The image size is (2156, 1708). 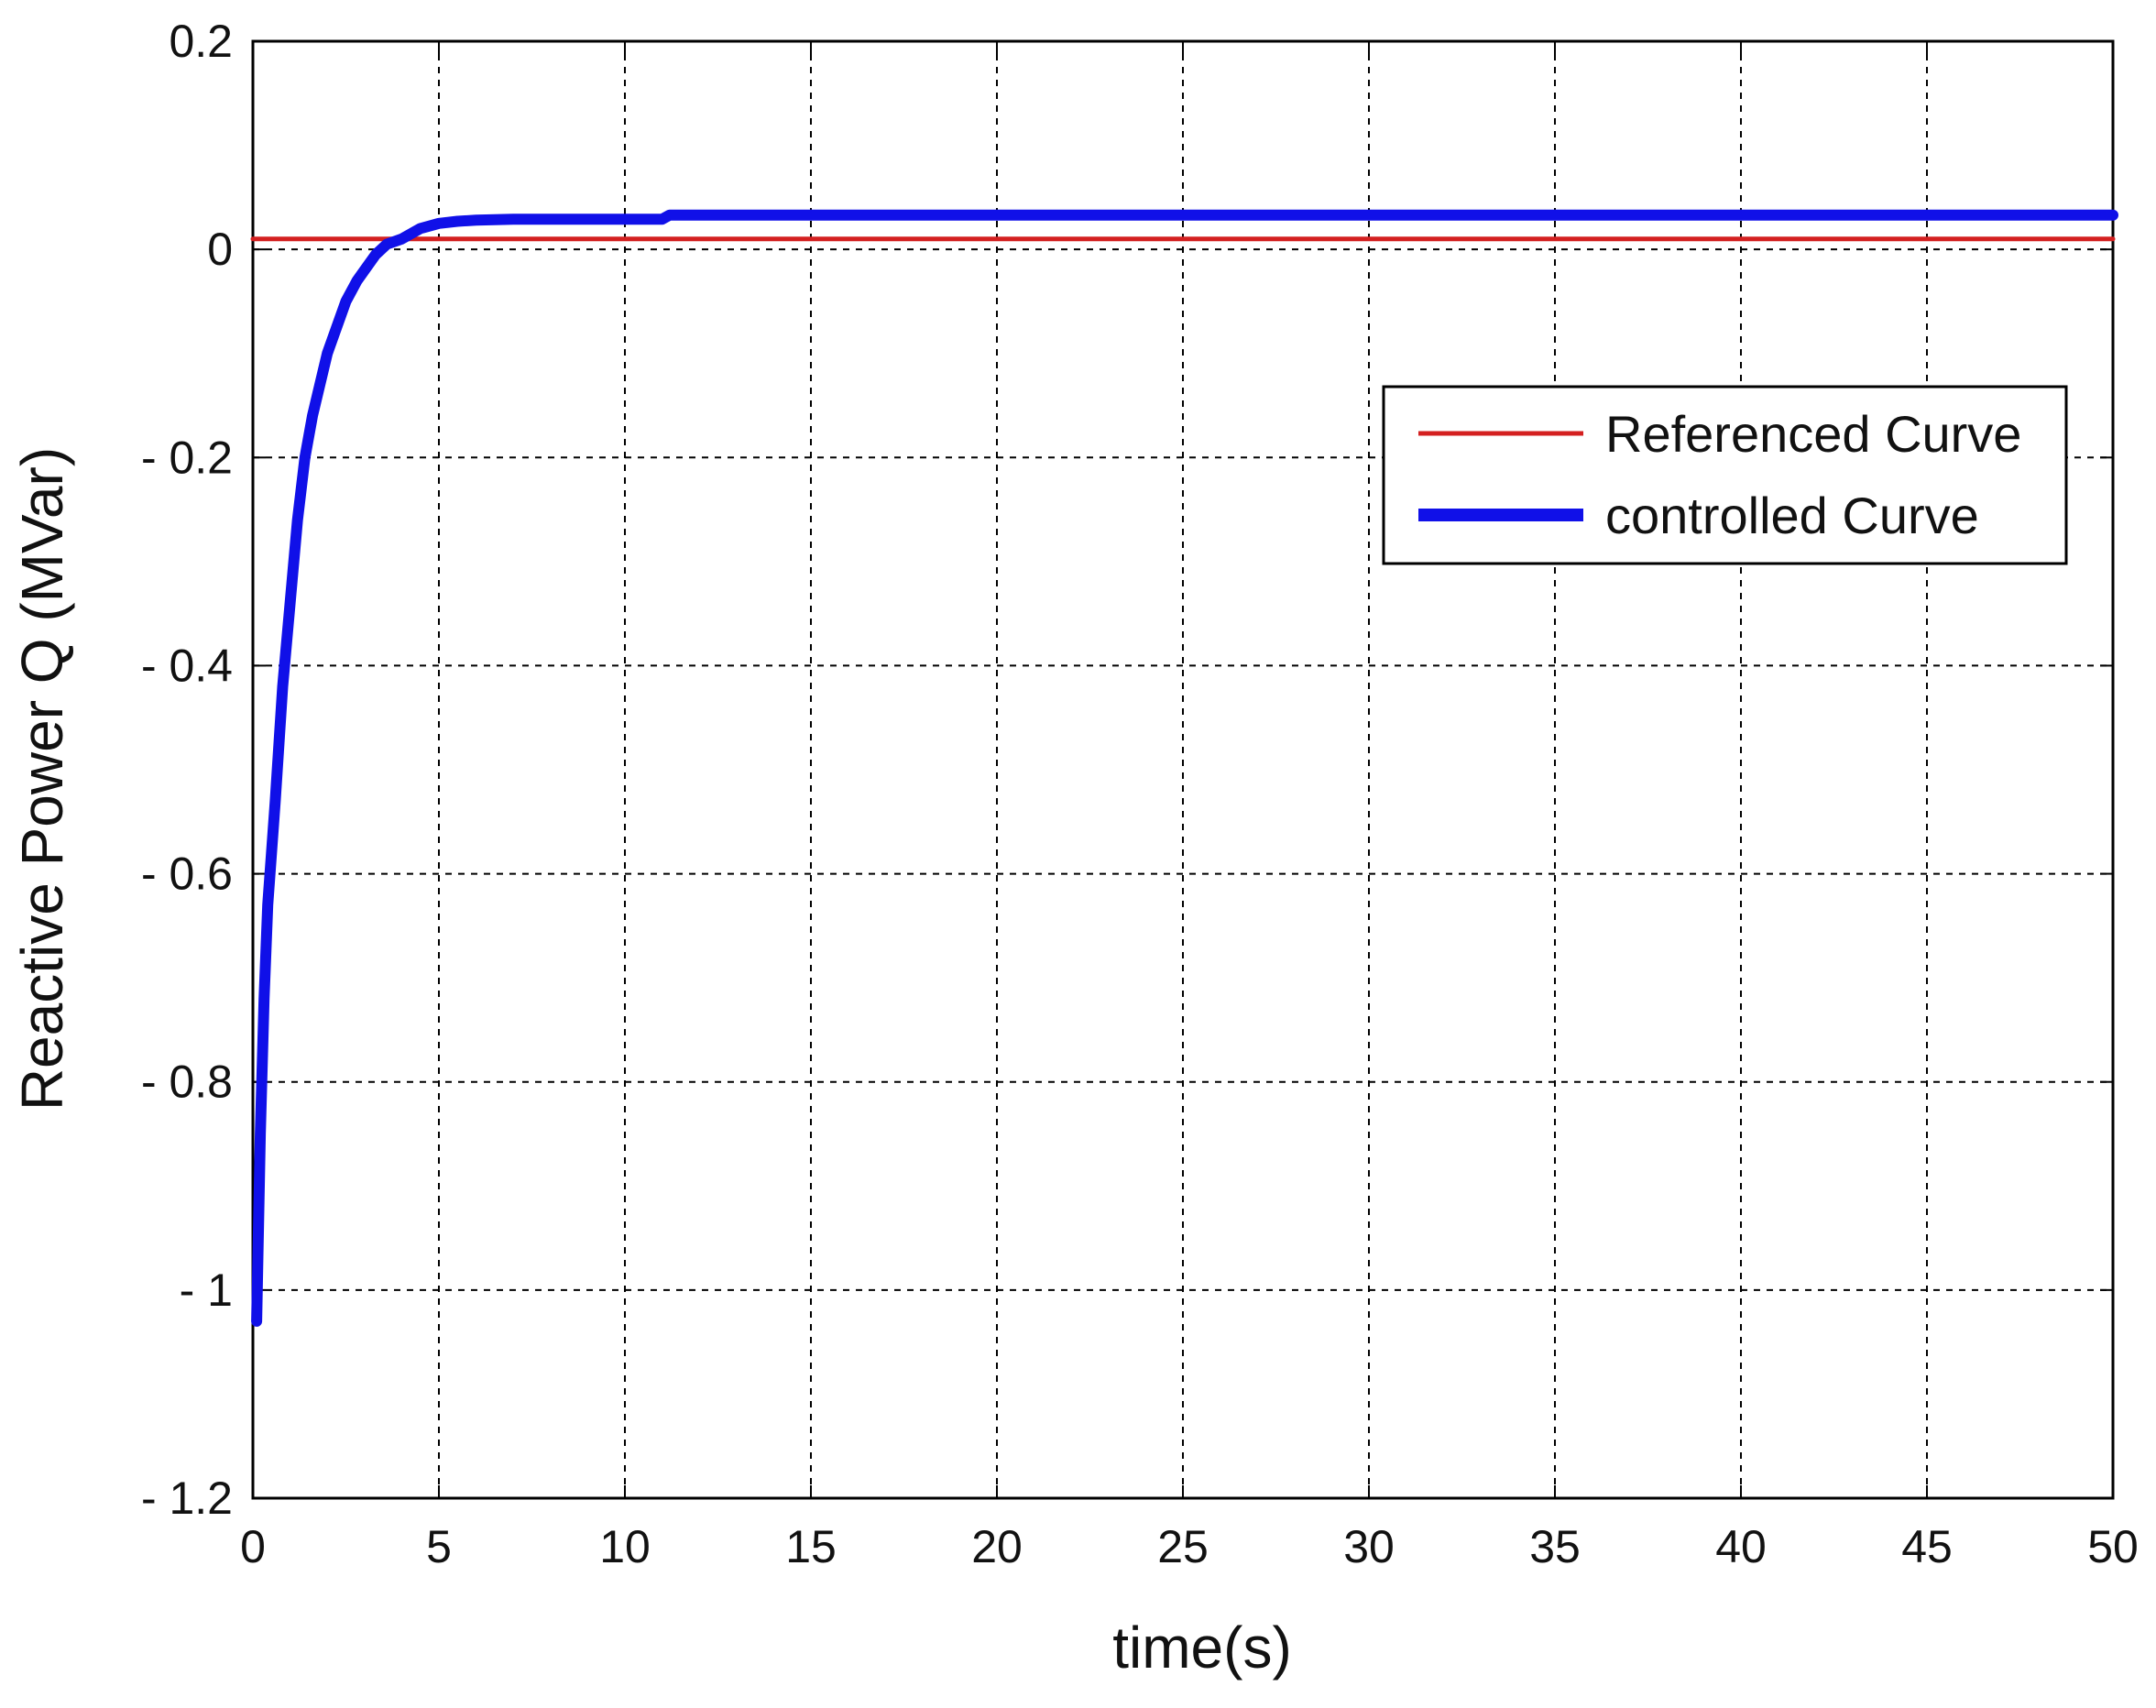 What do you see at coordinates (1927, 1546) in the screenshot?
I see `x-tick-label: 45` at bounding box center [1927, 1546].